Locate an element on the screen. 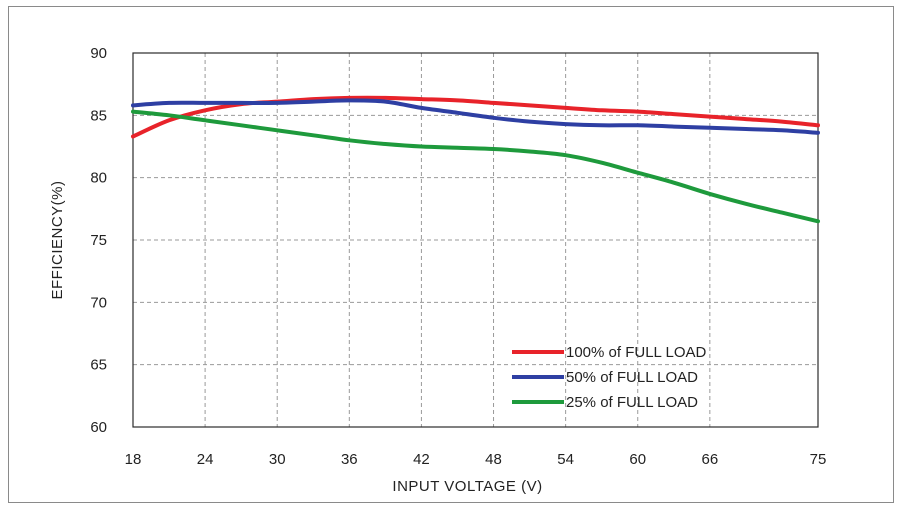  x-tick-label: 36 is located at coordinates (349, 459).